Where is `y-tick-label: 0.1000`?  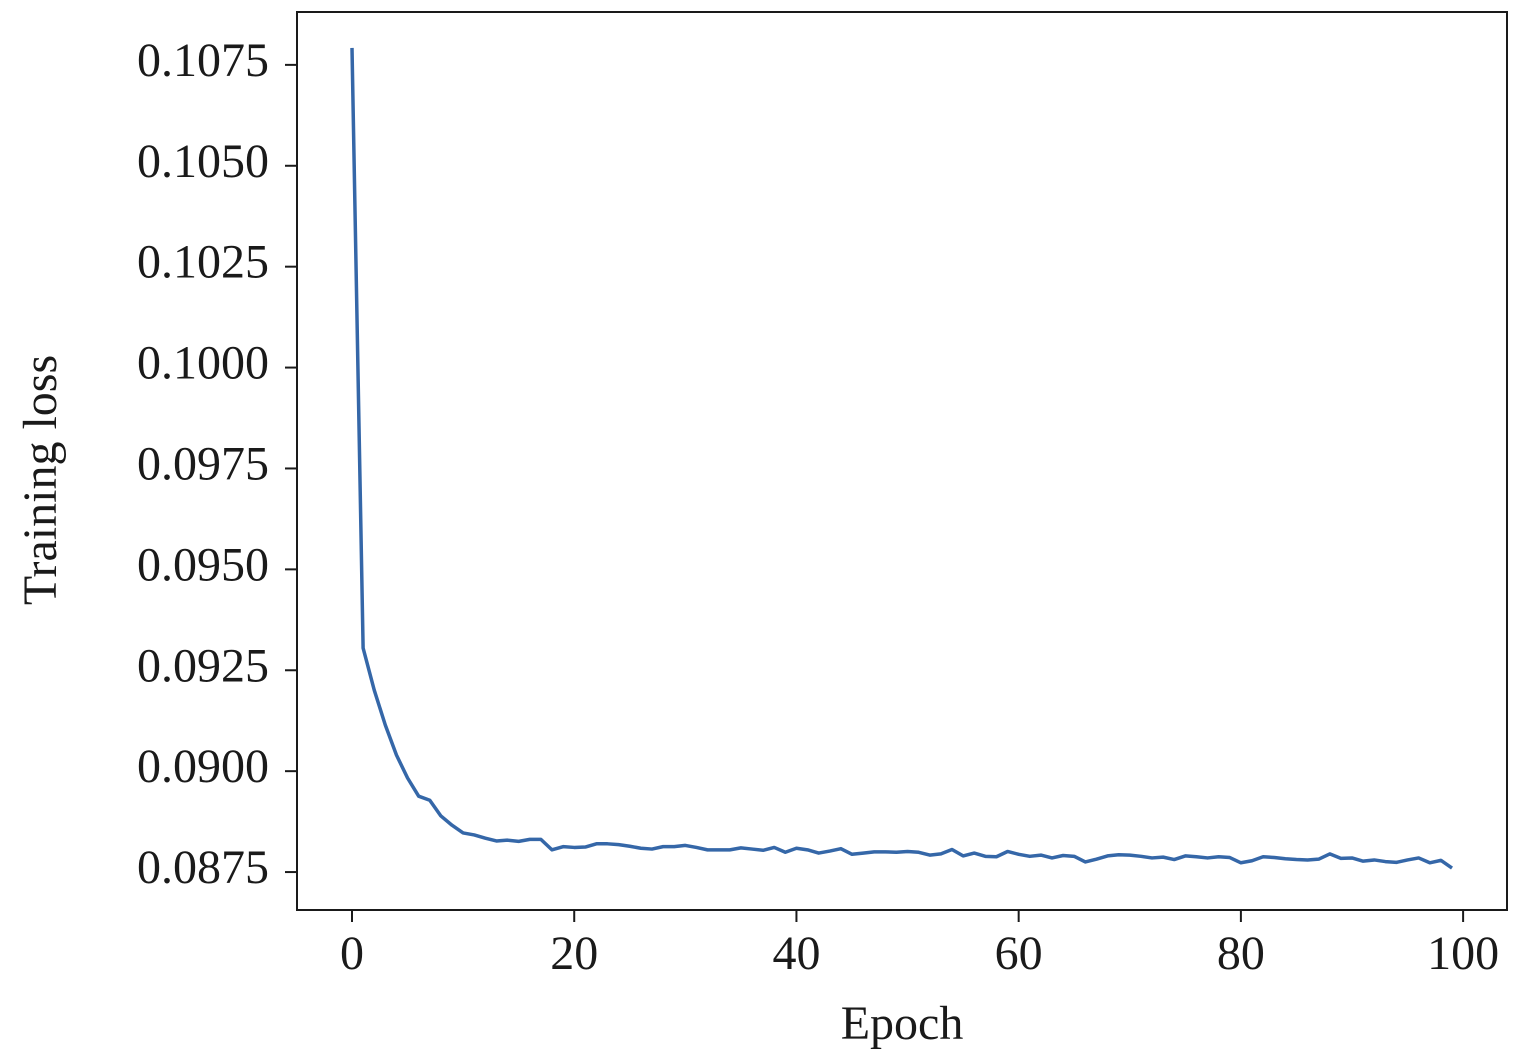 y-tick-label: 0.1000 is located at coordinates (203, 363).